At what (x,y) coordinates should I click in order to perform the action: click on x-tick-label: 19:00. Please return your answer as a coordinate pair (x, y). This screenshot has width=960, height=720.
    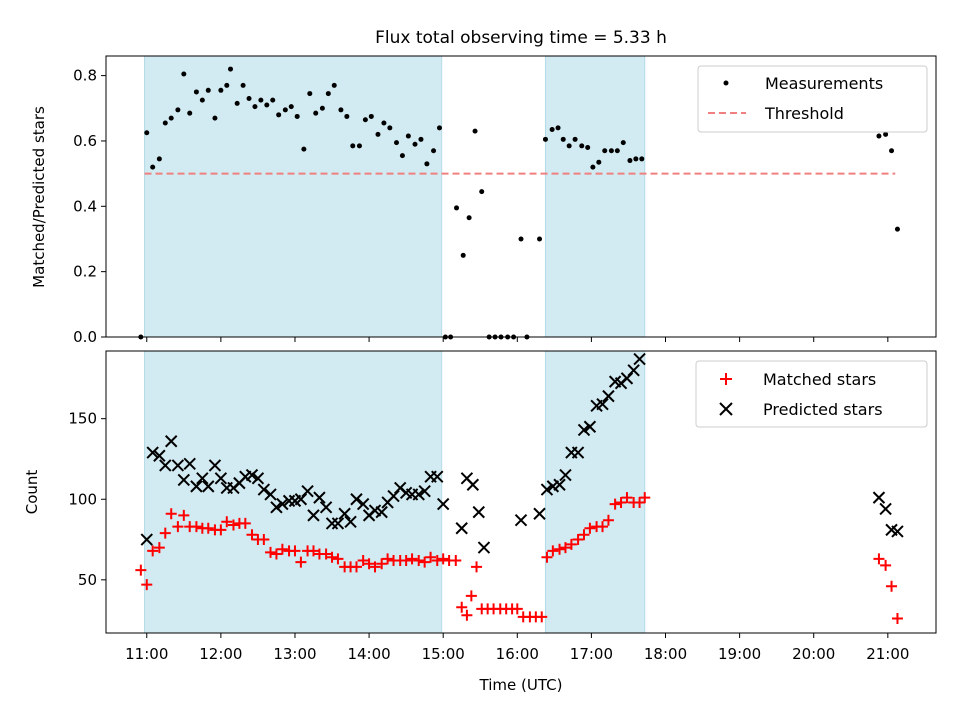
    Looking at the image, I should click on (739, 654).